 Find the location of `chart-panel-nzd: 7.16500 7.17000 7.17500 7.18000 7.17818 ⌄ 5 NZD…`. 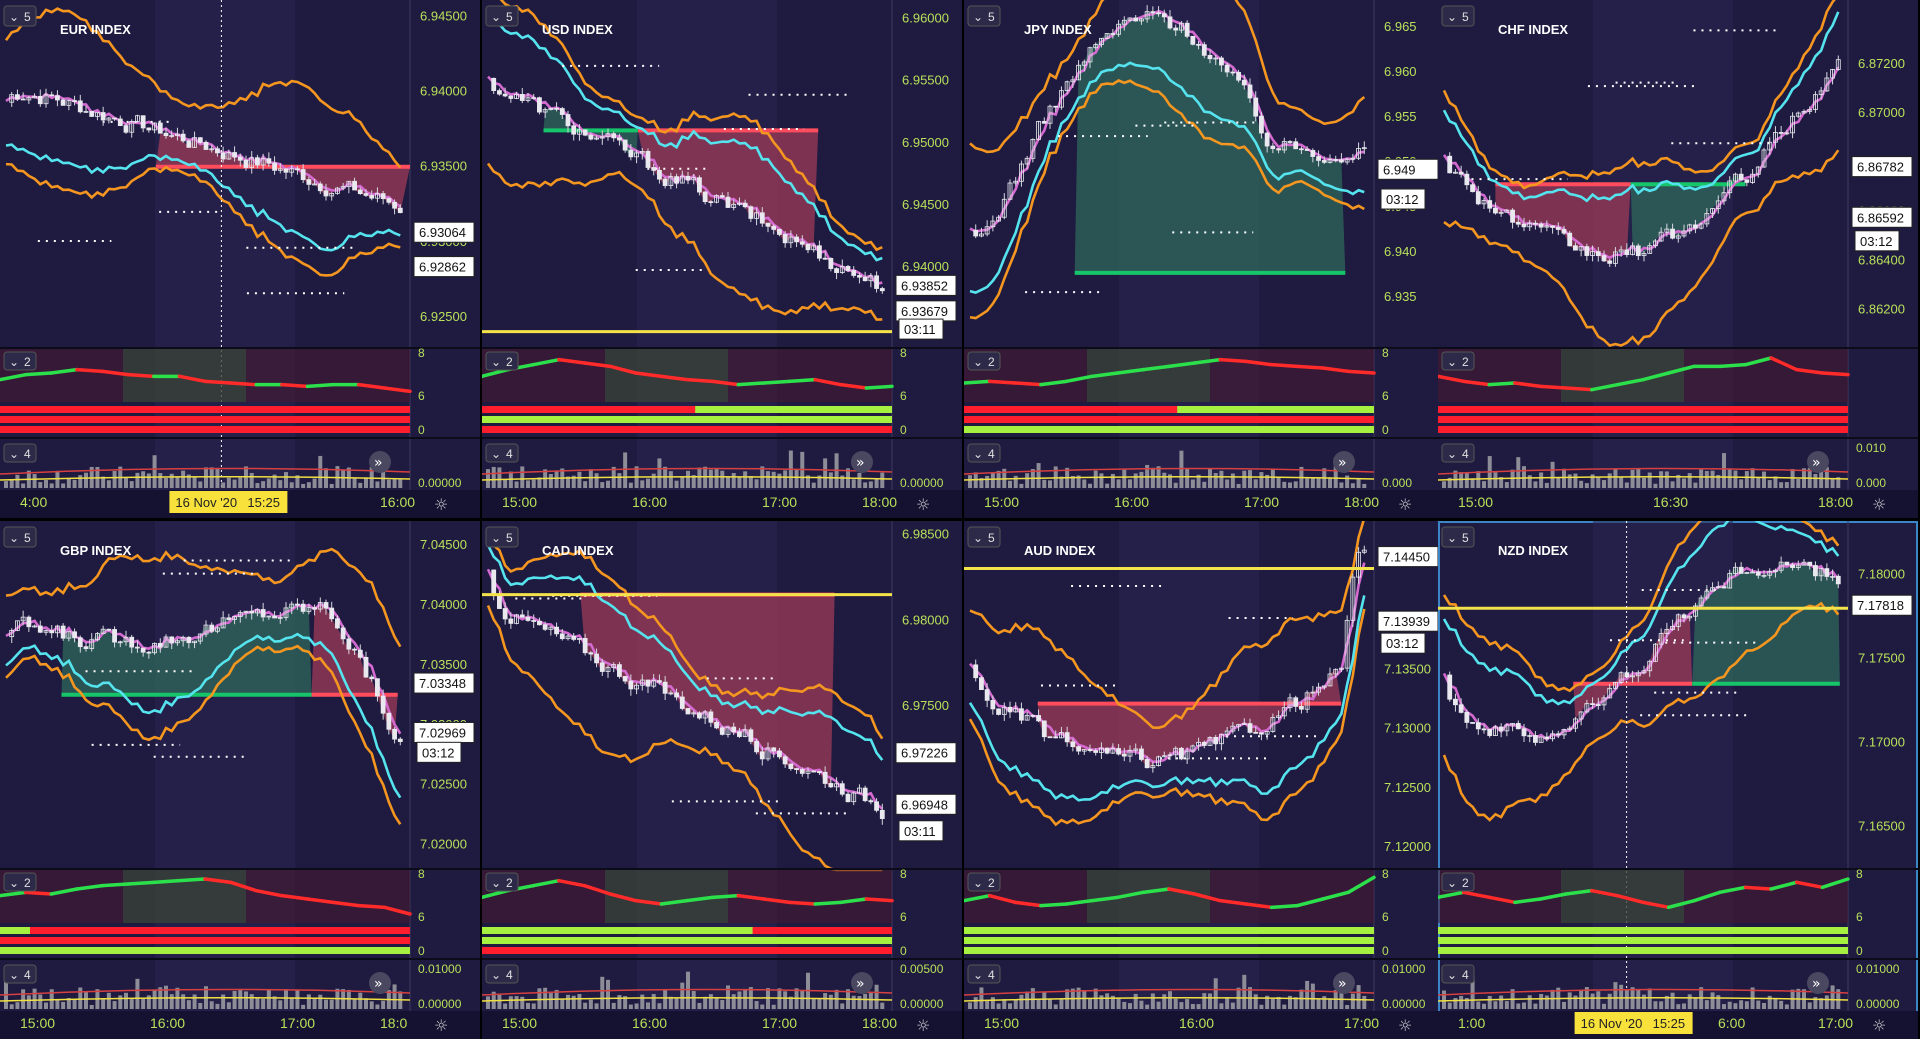

chart-panel-nzd: 7.16500 7.17000 7.17500 7.18000 7.17818 ⌄ 5 NZD… is located at coordinates (1678, 780).